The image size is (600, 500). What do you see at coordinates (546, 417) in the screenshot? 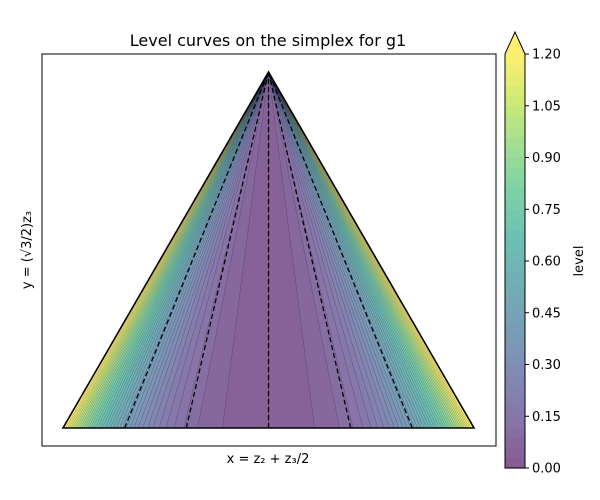
I see `colorbar-tick-label: 0.15` at bounding box center [546, 417].